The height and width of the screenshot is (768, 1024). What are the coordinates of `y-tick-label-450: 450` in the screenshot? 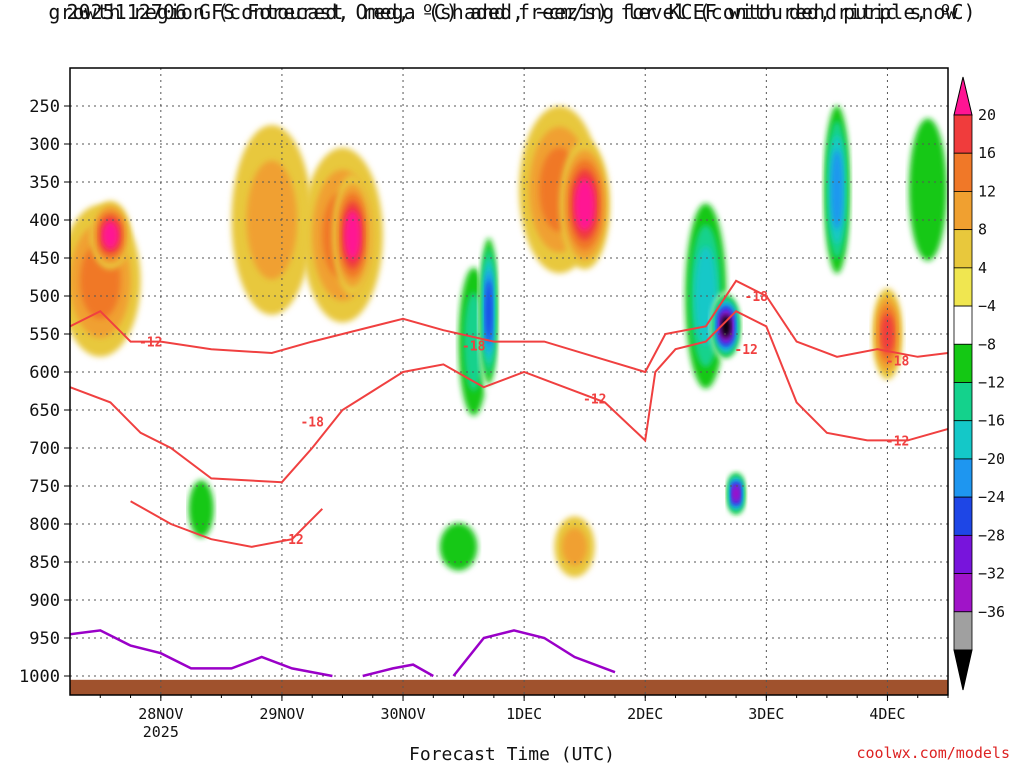 It's located at (44, 259).